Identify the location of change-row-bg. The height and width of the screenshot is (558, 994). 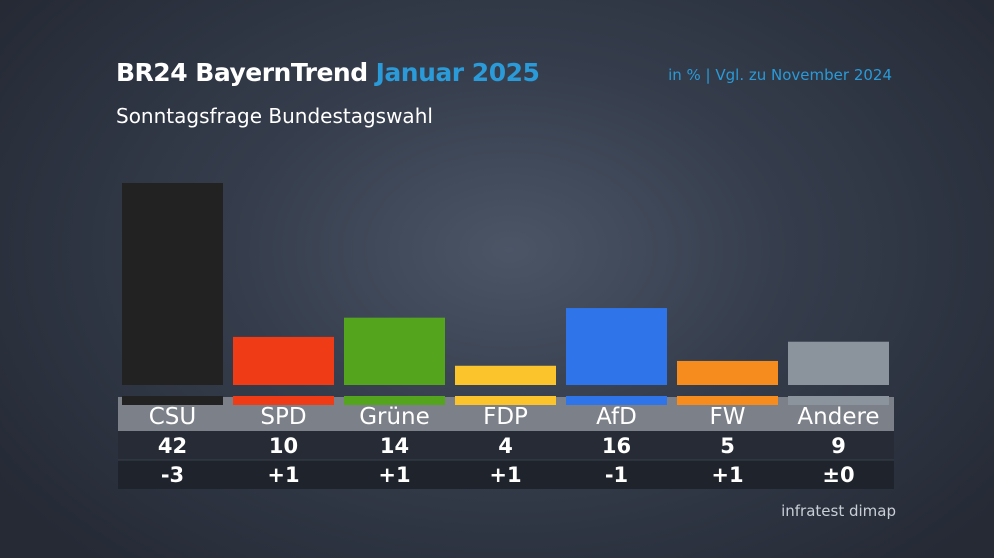
(506, 474).